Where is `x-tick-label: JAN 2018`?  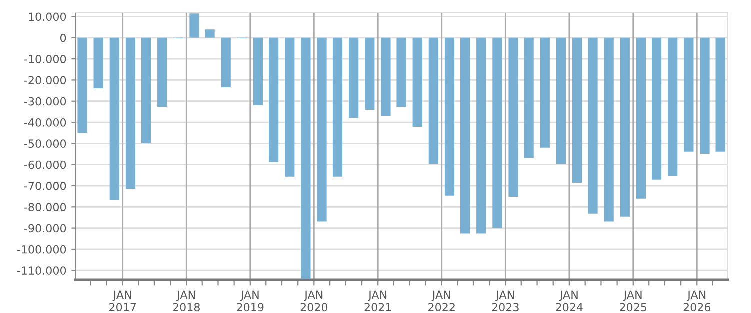 x-tick-label: JAN 2018 is located at coordinates (186, 301).